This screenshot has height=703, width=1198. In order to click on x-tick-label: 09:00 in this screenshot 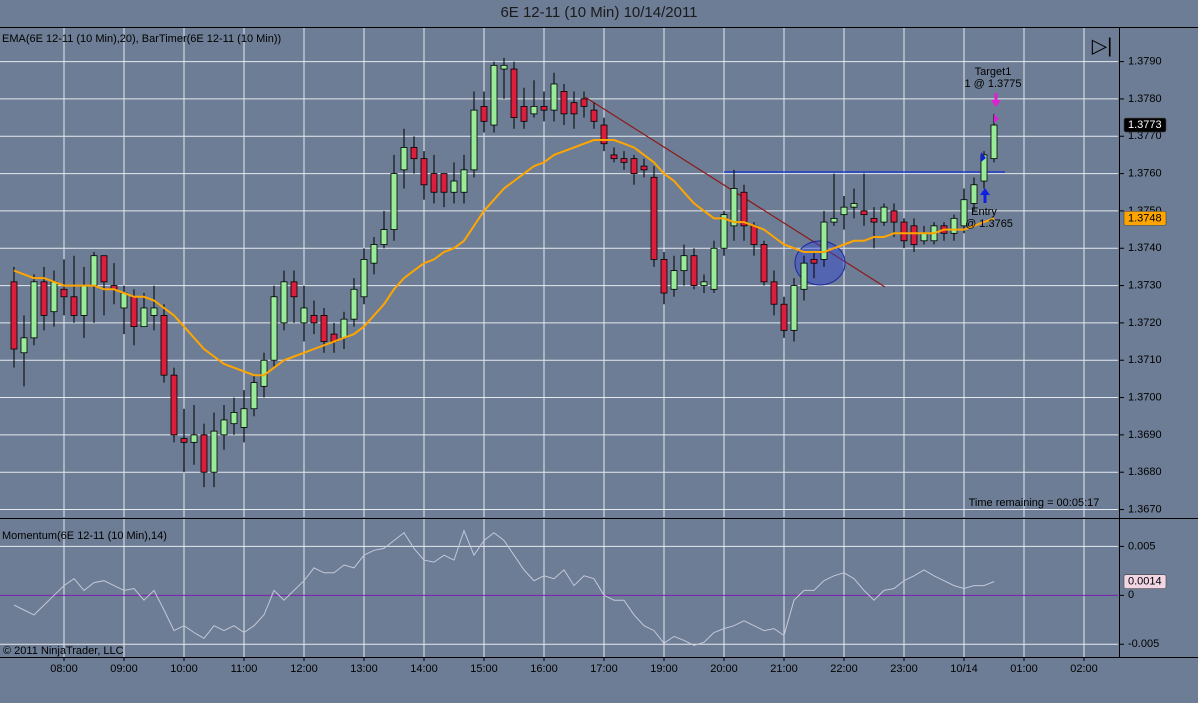, I will do `click(124, 669)`.